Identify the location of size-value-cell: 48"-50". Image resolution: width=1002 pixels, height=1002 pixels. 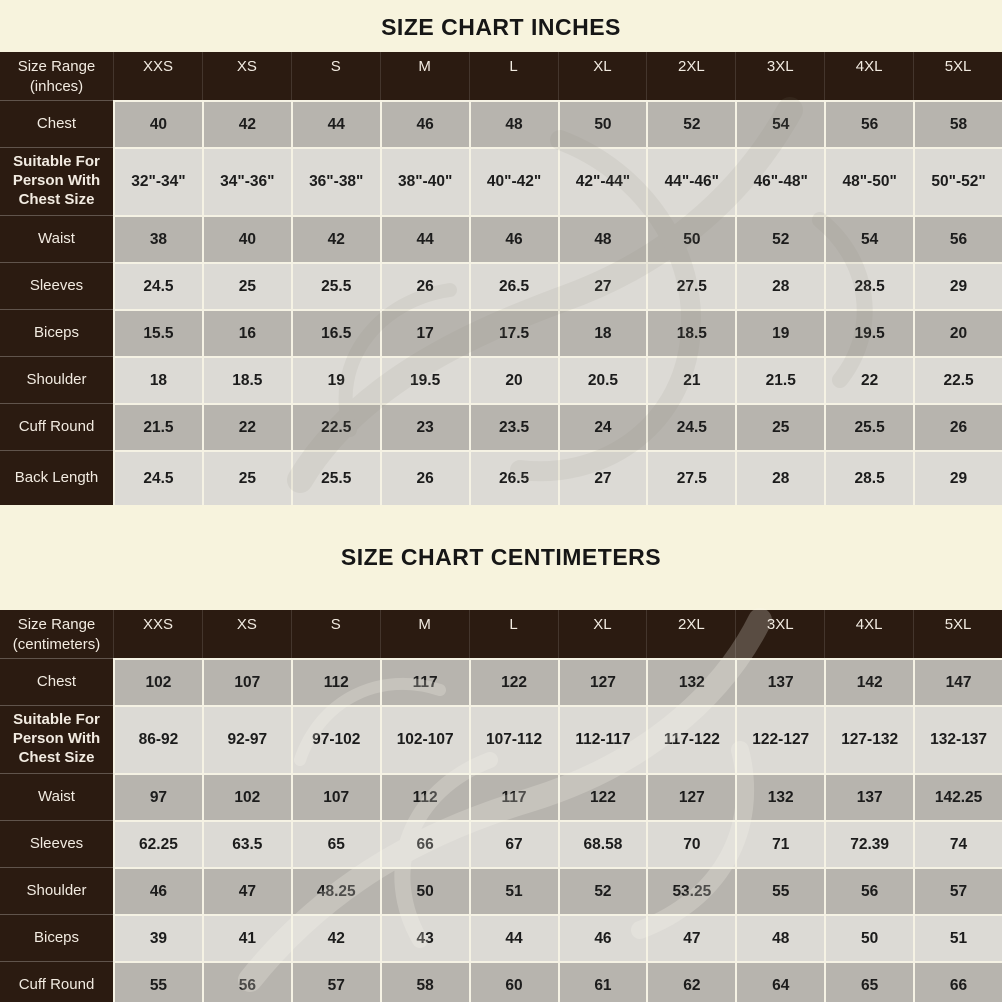
(869, 181).